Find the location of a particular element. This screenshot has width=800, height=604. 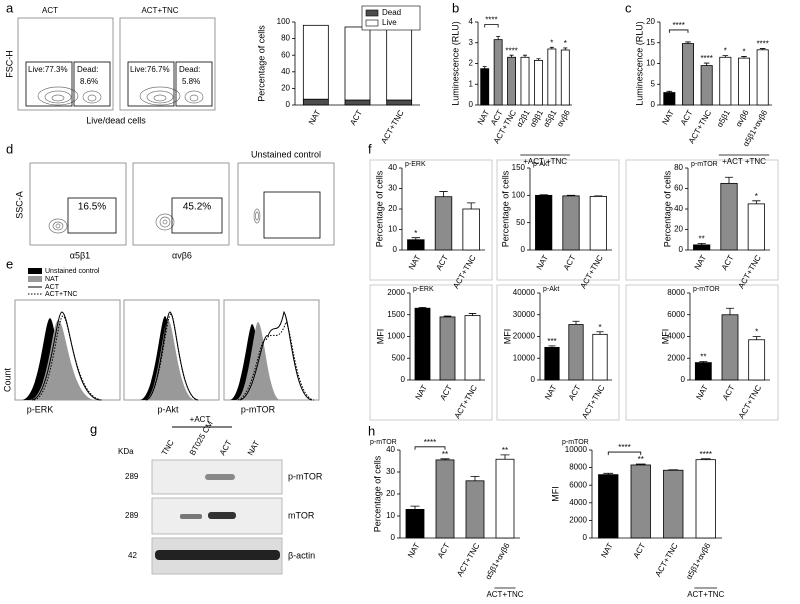

y-axis-label: SSC-A is located at coordinates (19, 205).